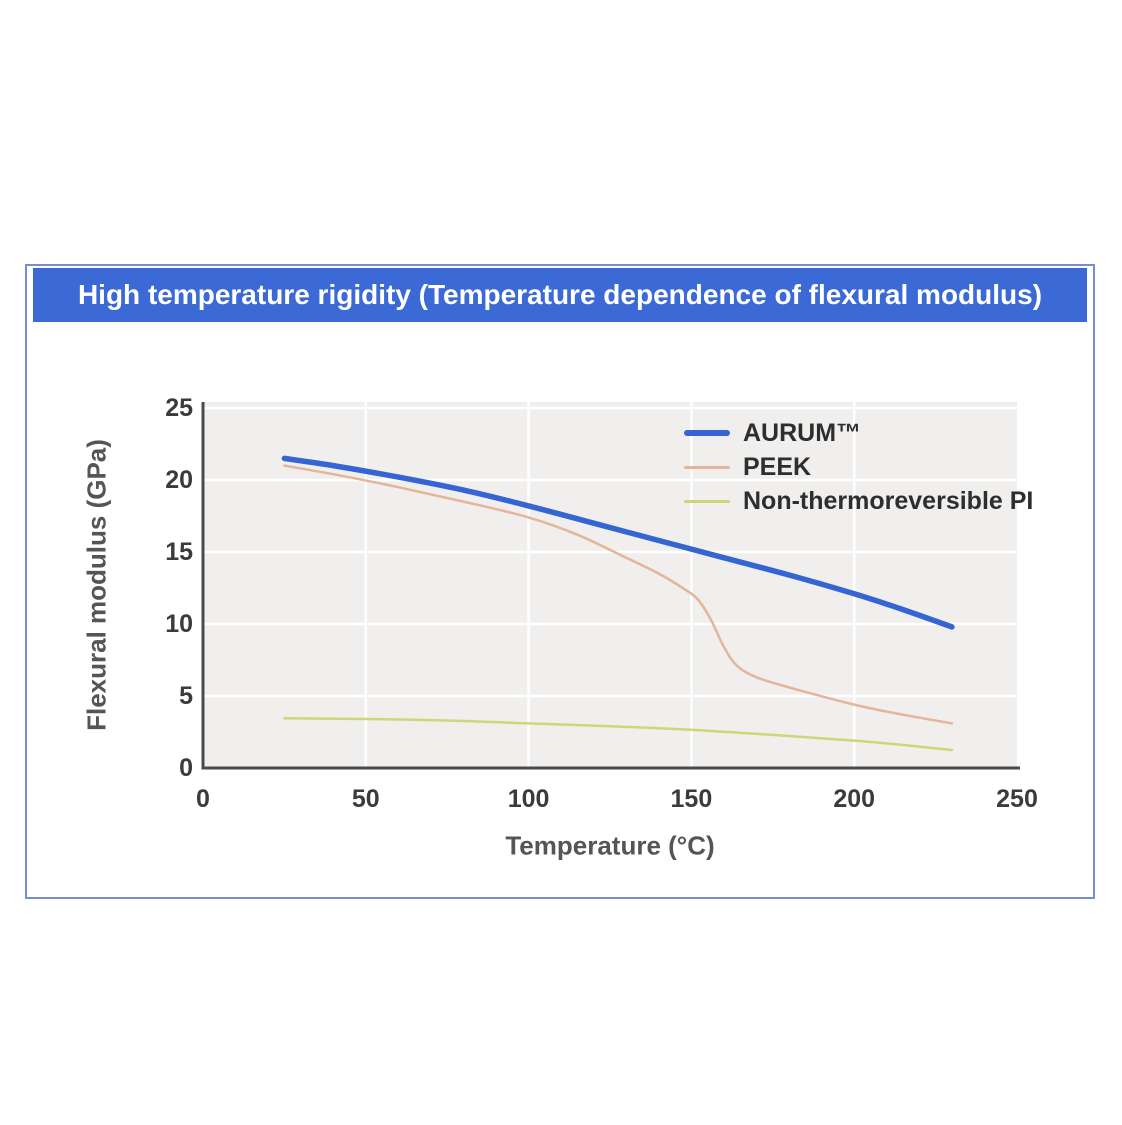  I want to click on legend-item-2: Non-thermoreversible PI, so click(858, 501).